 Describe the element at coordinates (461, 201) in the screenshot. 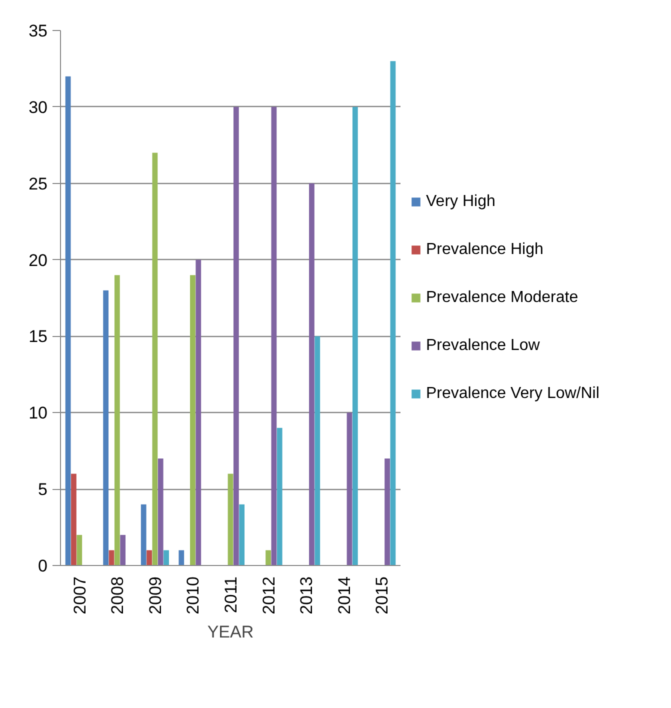

I see `legend-label: Very High` at that location.